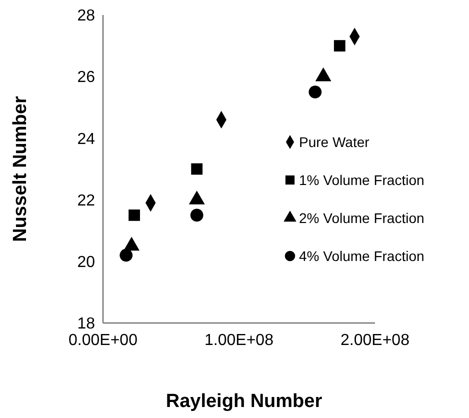 This screenshot has height=418, width=469. What do you see at coordinates (244, 401) in the screenshot?
I see `x-axis-title: Rayleigh Number` at bounding box center [244, 401].